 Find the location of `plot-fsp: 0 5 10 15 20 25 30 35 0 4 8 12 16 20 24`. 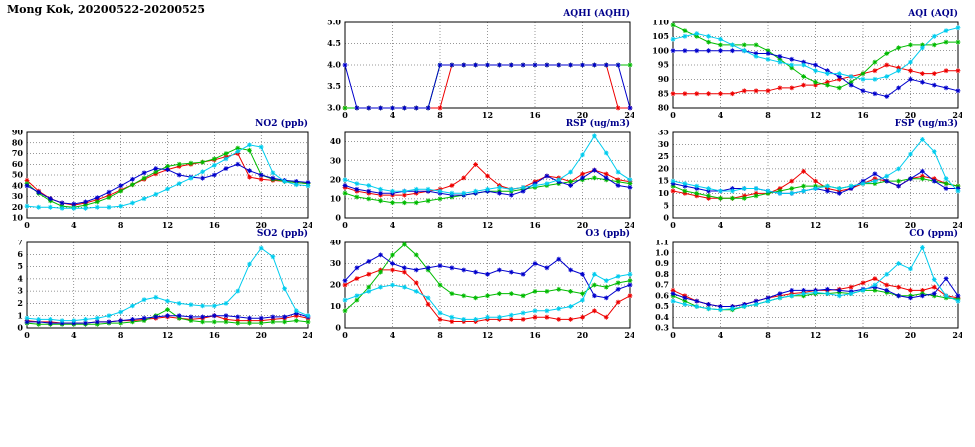

plot-fsp: 0 5 10 15 20 25 30 35 0 4 8 12 16 20 24 is located at coordinates (804, 180).